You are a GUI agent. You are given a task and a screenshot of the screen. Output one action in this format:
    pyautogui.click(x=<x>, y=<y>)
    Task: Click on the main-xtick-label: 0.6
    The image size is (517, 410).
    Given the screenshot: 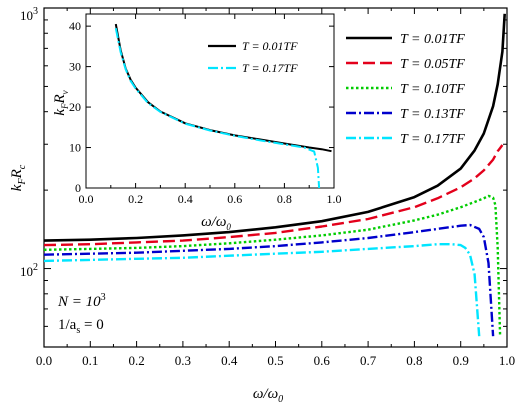 What is the action you would take?
    pyautogui.click(x=322, y=360)
    